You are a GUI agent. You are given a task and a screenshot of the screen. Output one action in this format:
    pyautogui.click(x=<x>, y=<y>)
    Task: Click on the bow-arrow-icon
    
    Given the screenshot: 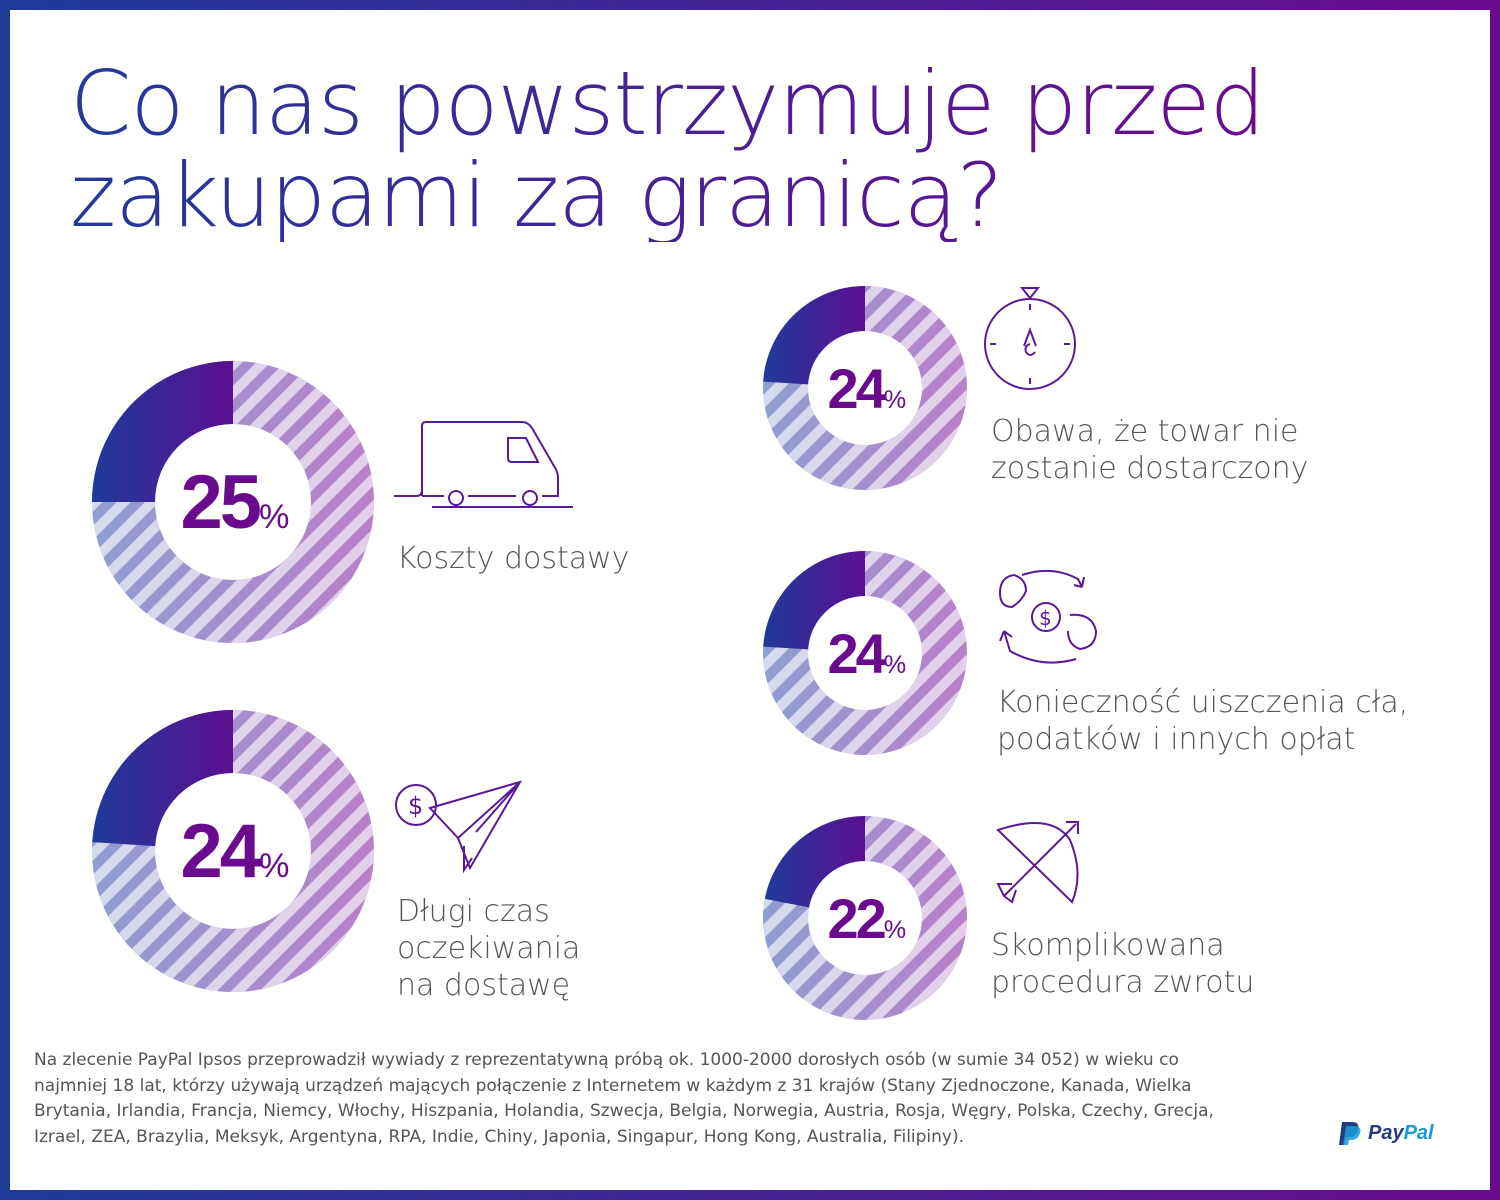 What is the action you would take?
    pyautogui.click(x=1037, y=862)
    